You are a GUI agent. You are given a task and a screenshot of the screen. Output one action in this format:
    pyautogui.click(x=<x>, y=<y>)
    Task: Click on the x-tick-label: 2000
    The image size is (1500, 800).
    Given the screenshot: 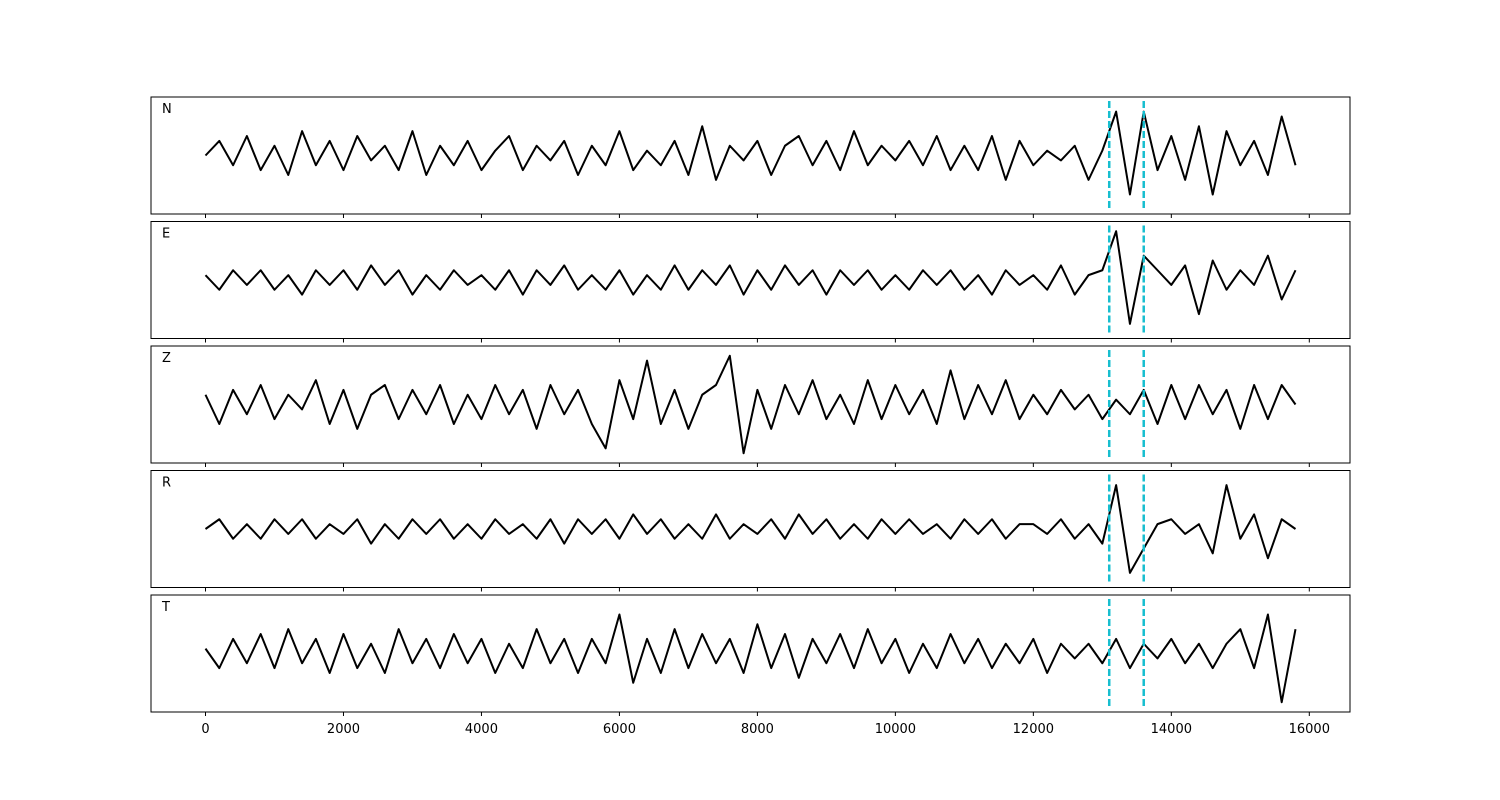 What is the action you would take?
    pyautogui.click(x=343, y=729)
    